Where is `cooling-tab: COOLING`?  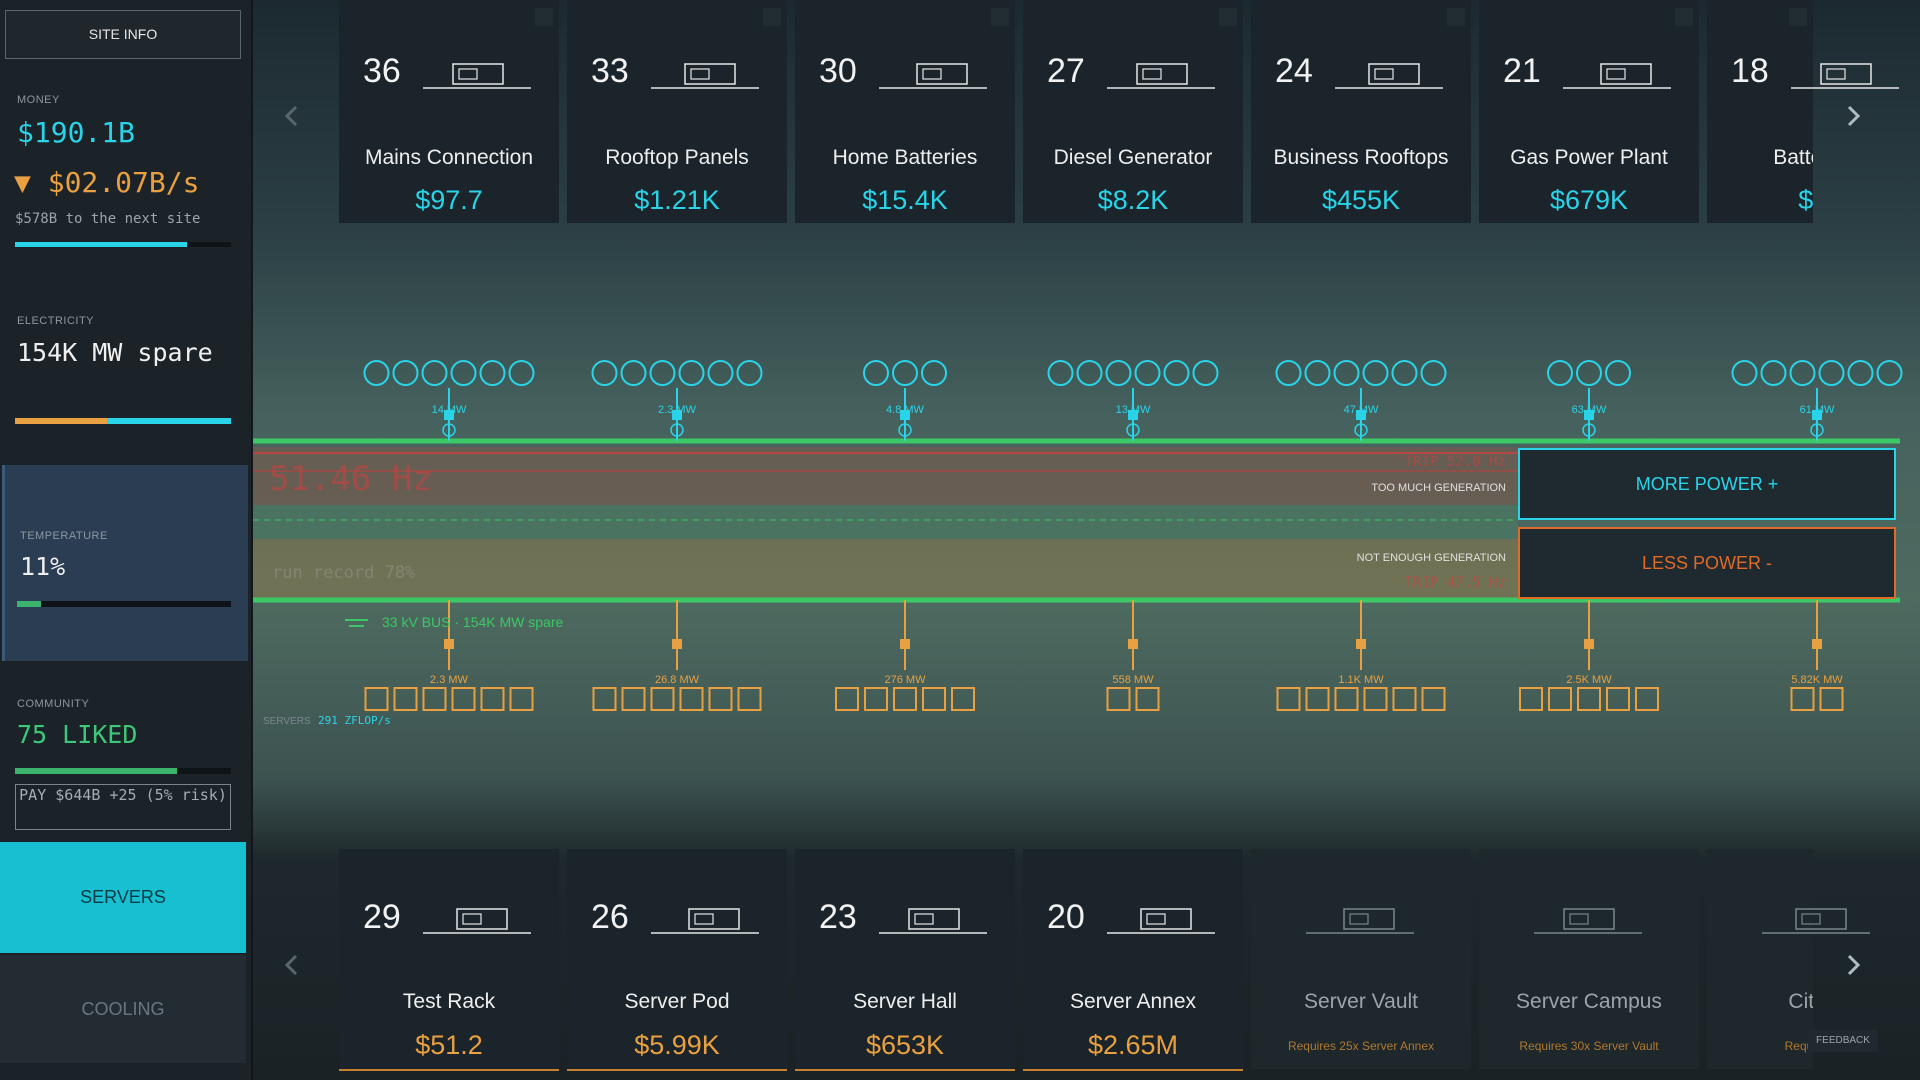
cooling-tab: COOLING is located at coordinates (123, 1009).